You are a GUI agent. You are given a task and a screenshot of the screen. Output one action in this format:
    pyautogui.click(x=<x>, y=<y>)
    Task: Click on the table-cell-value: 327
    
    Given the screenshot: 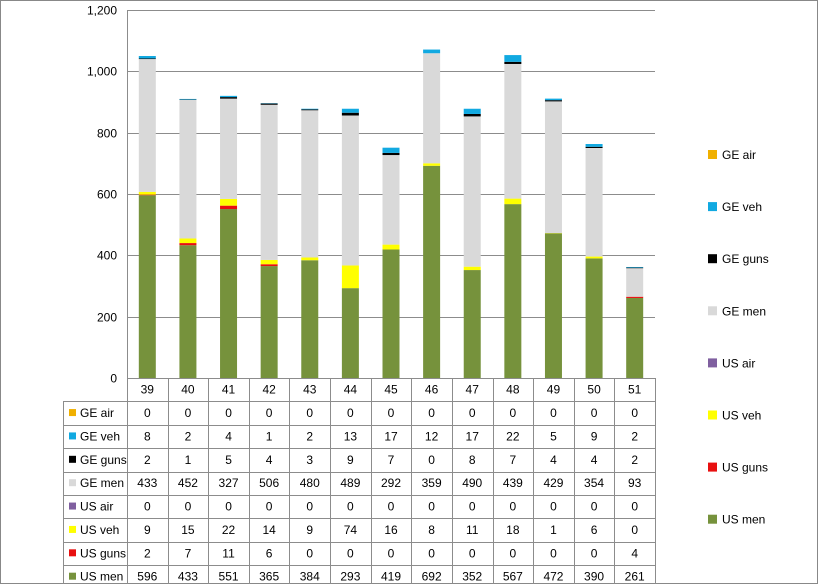 What is the action you would take?
    pyautogui.click(x=229, y=483)
    